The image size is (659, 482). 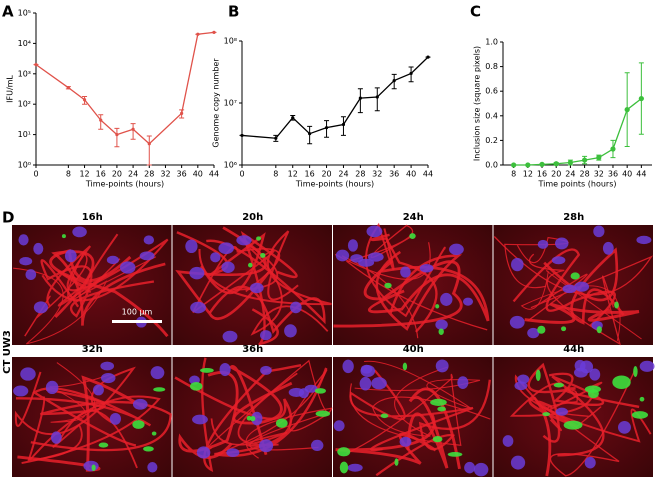 What do you see at coordinates (491, 140) in the screenshot?
I see `y-tick-label: 0.2` at bounding box center [491, 140].